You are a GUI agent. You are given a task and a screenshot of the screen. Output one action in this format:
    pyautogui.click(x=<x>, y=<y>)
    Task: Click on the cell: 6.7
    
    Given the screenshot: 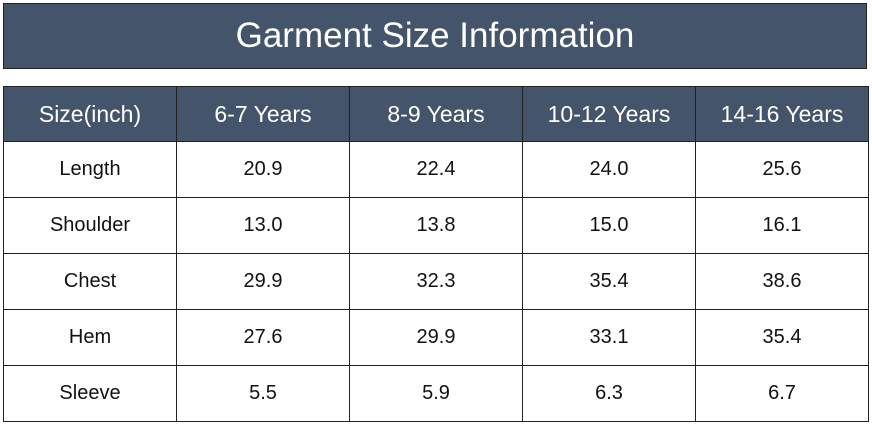 What is the action you would take?
    pyautogui.click(x=782, y=393)
    